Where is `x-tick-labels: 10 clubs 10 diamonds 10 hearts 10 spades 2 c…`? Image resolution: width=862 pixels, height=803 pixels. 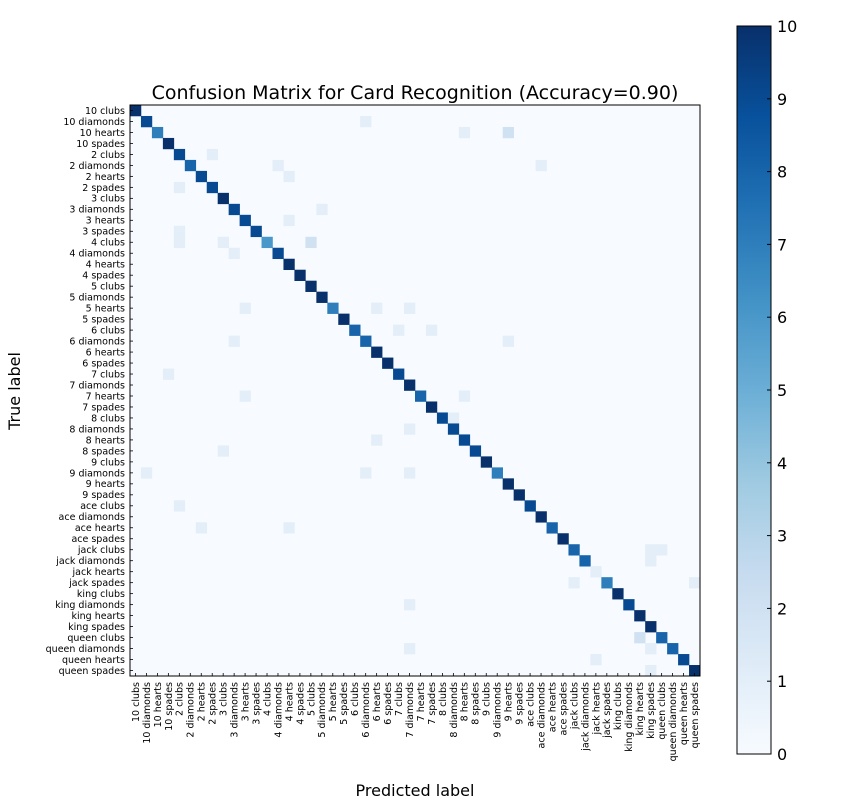
x-tick-labels: 10 clubs 10 diamonds 10 hearts 10 spades 2 c… is located at coordinates (416, 717).